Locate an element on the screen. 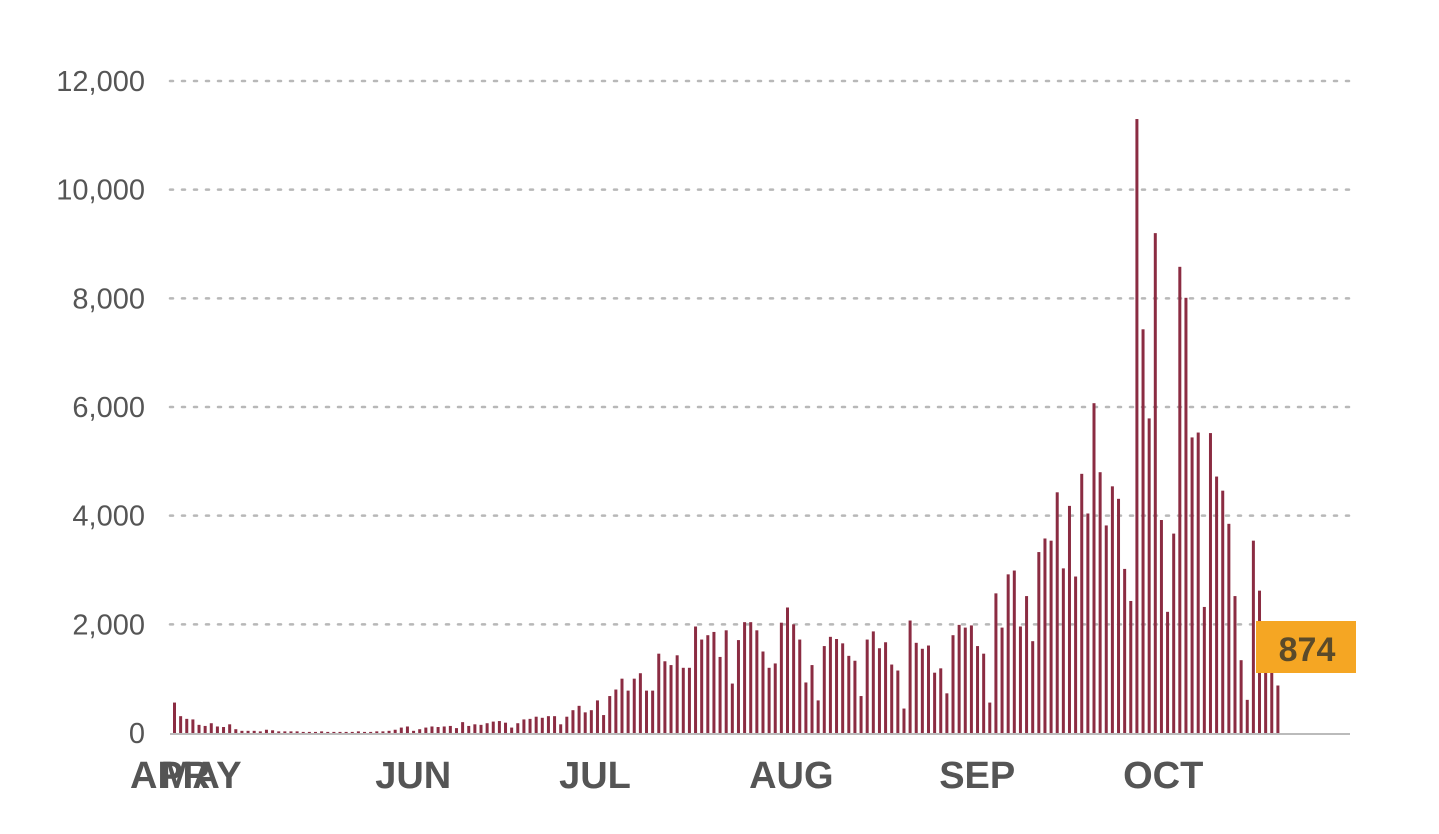 This screenshot has height=834, width=1439. x-tick-label: AUG is located at coordinates (791, 776).